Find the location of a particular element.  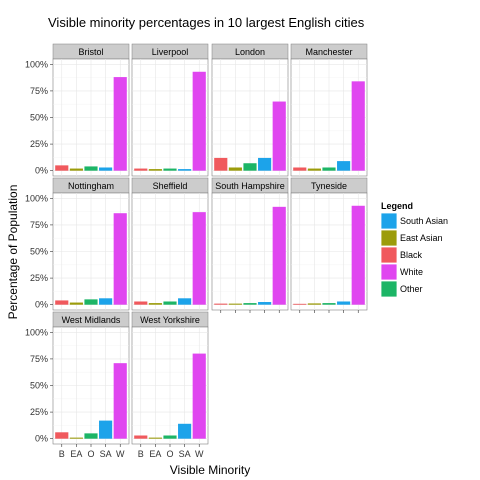

panel-london: London is located at coordinates (250, 110).